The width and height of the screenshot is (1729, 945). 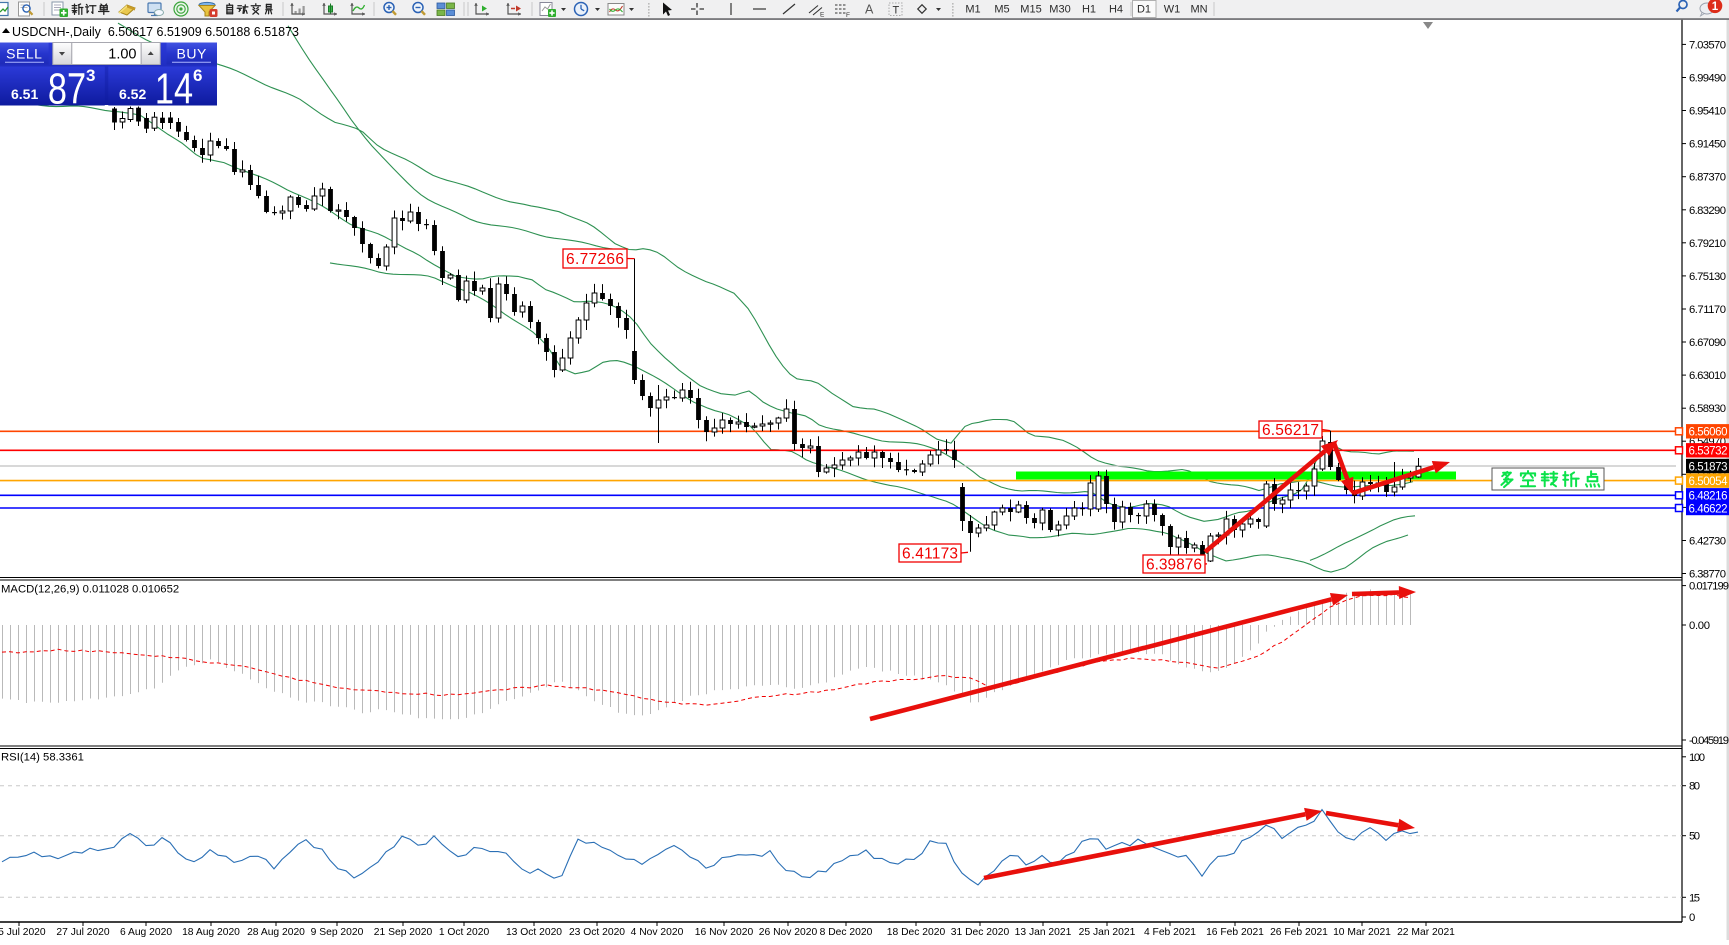 What do you see at coordinates (1426, 932) in the screenshot?
I see `svg-text: 22 Mar 2021` at bounding box center [1426, 932].